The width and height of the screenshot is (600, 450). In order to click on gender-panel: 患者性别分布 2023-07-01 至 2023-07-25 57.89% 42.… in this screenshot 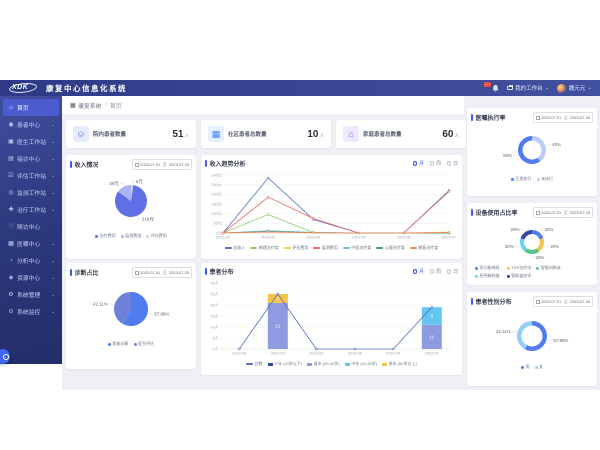, I will do `click(532, 339)`.